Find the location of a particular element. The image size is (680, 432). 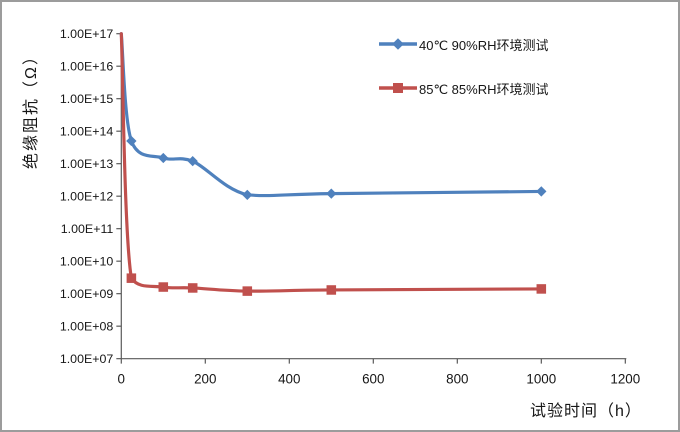

legend-diamond-icon is located at coordinates (398, 44).